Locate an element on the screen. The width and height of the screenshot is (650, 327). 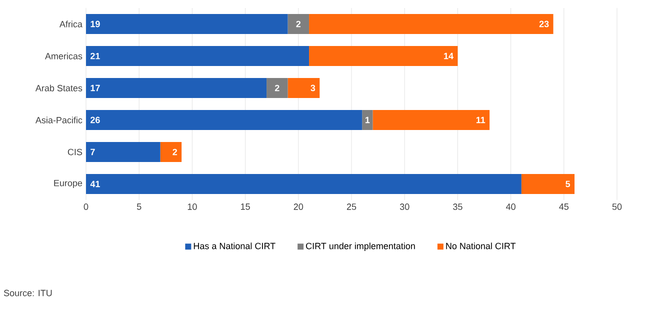
y-tick-label: Americas is located at coordinates (63, 56).